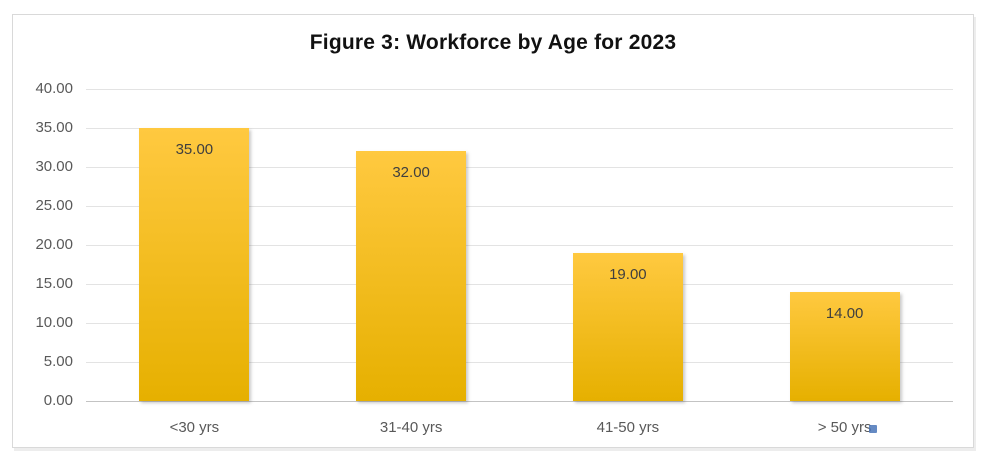 This screenshot has width=998, height=464. What do you see at coordinates (628, 427) in the screenshot?
I see `x-axis-category-label: 41-50 yrs` at bounding box center [628, 427].